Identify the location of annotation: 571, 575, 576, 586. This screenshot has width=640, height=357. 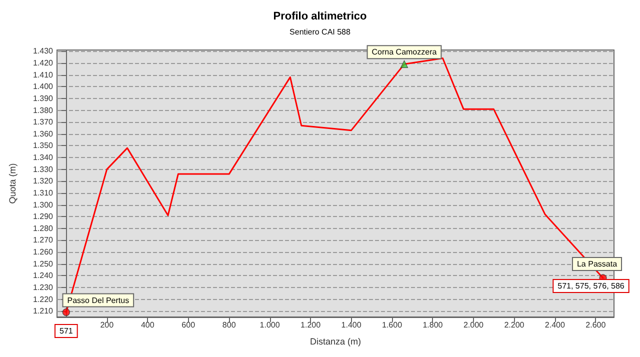
(591, 286).